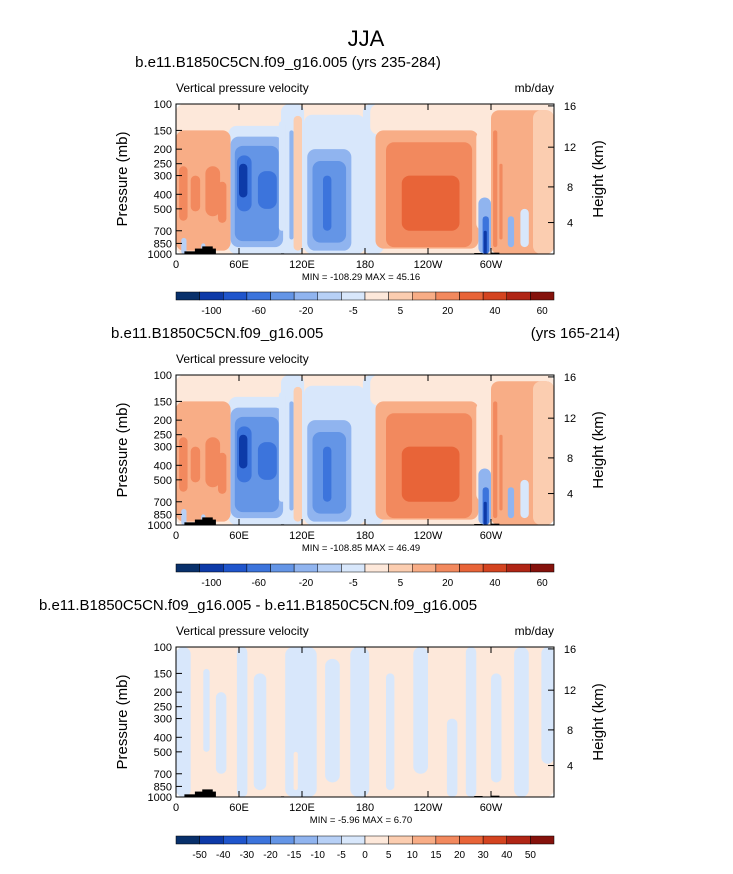  What do you see at coordinates (247, 855) in the screenshot?
I see `colorbar-label: -30` at bounding box center [247, 855].